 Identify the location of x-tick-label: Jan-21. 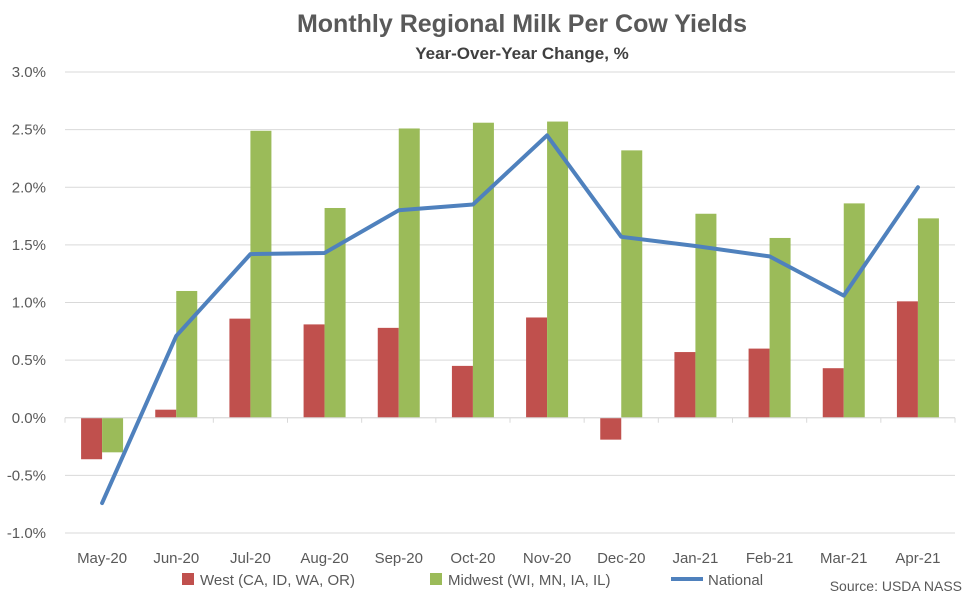
(695, 558).